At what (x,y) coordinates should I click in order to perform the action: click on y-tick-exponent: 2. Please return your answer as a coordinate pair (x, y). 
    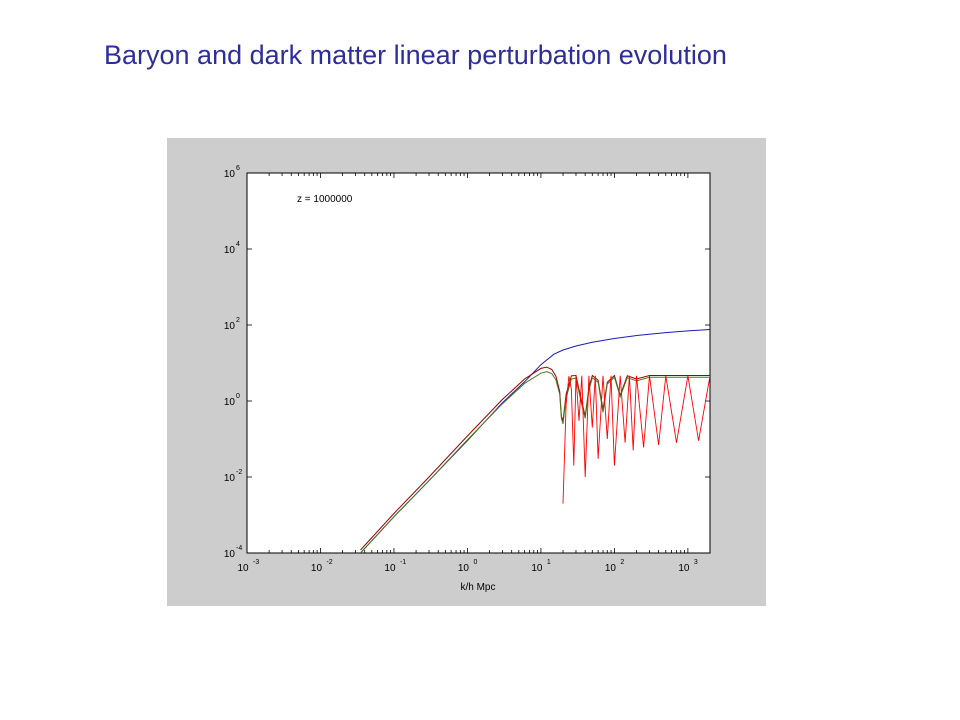
    Looking at the image, I should click on (238, 320).